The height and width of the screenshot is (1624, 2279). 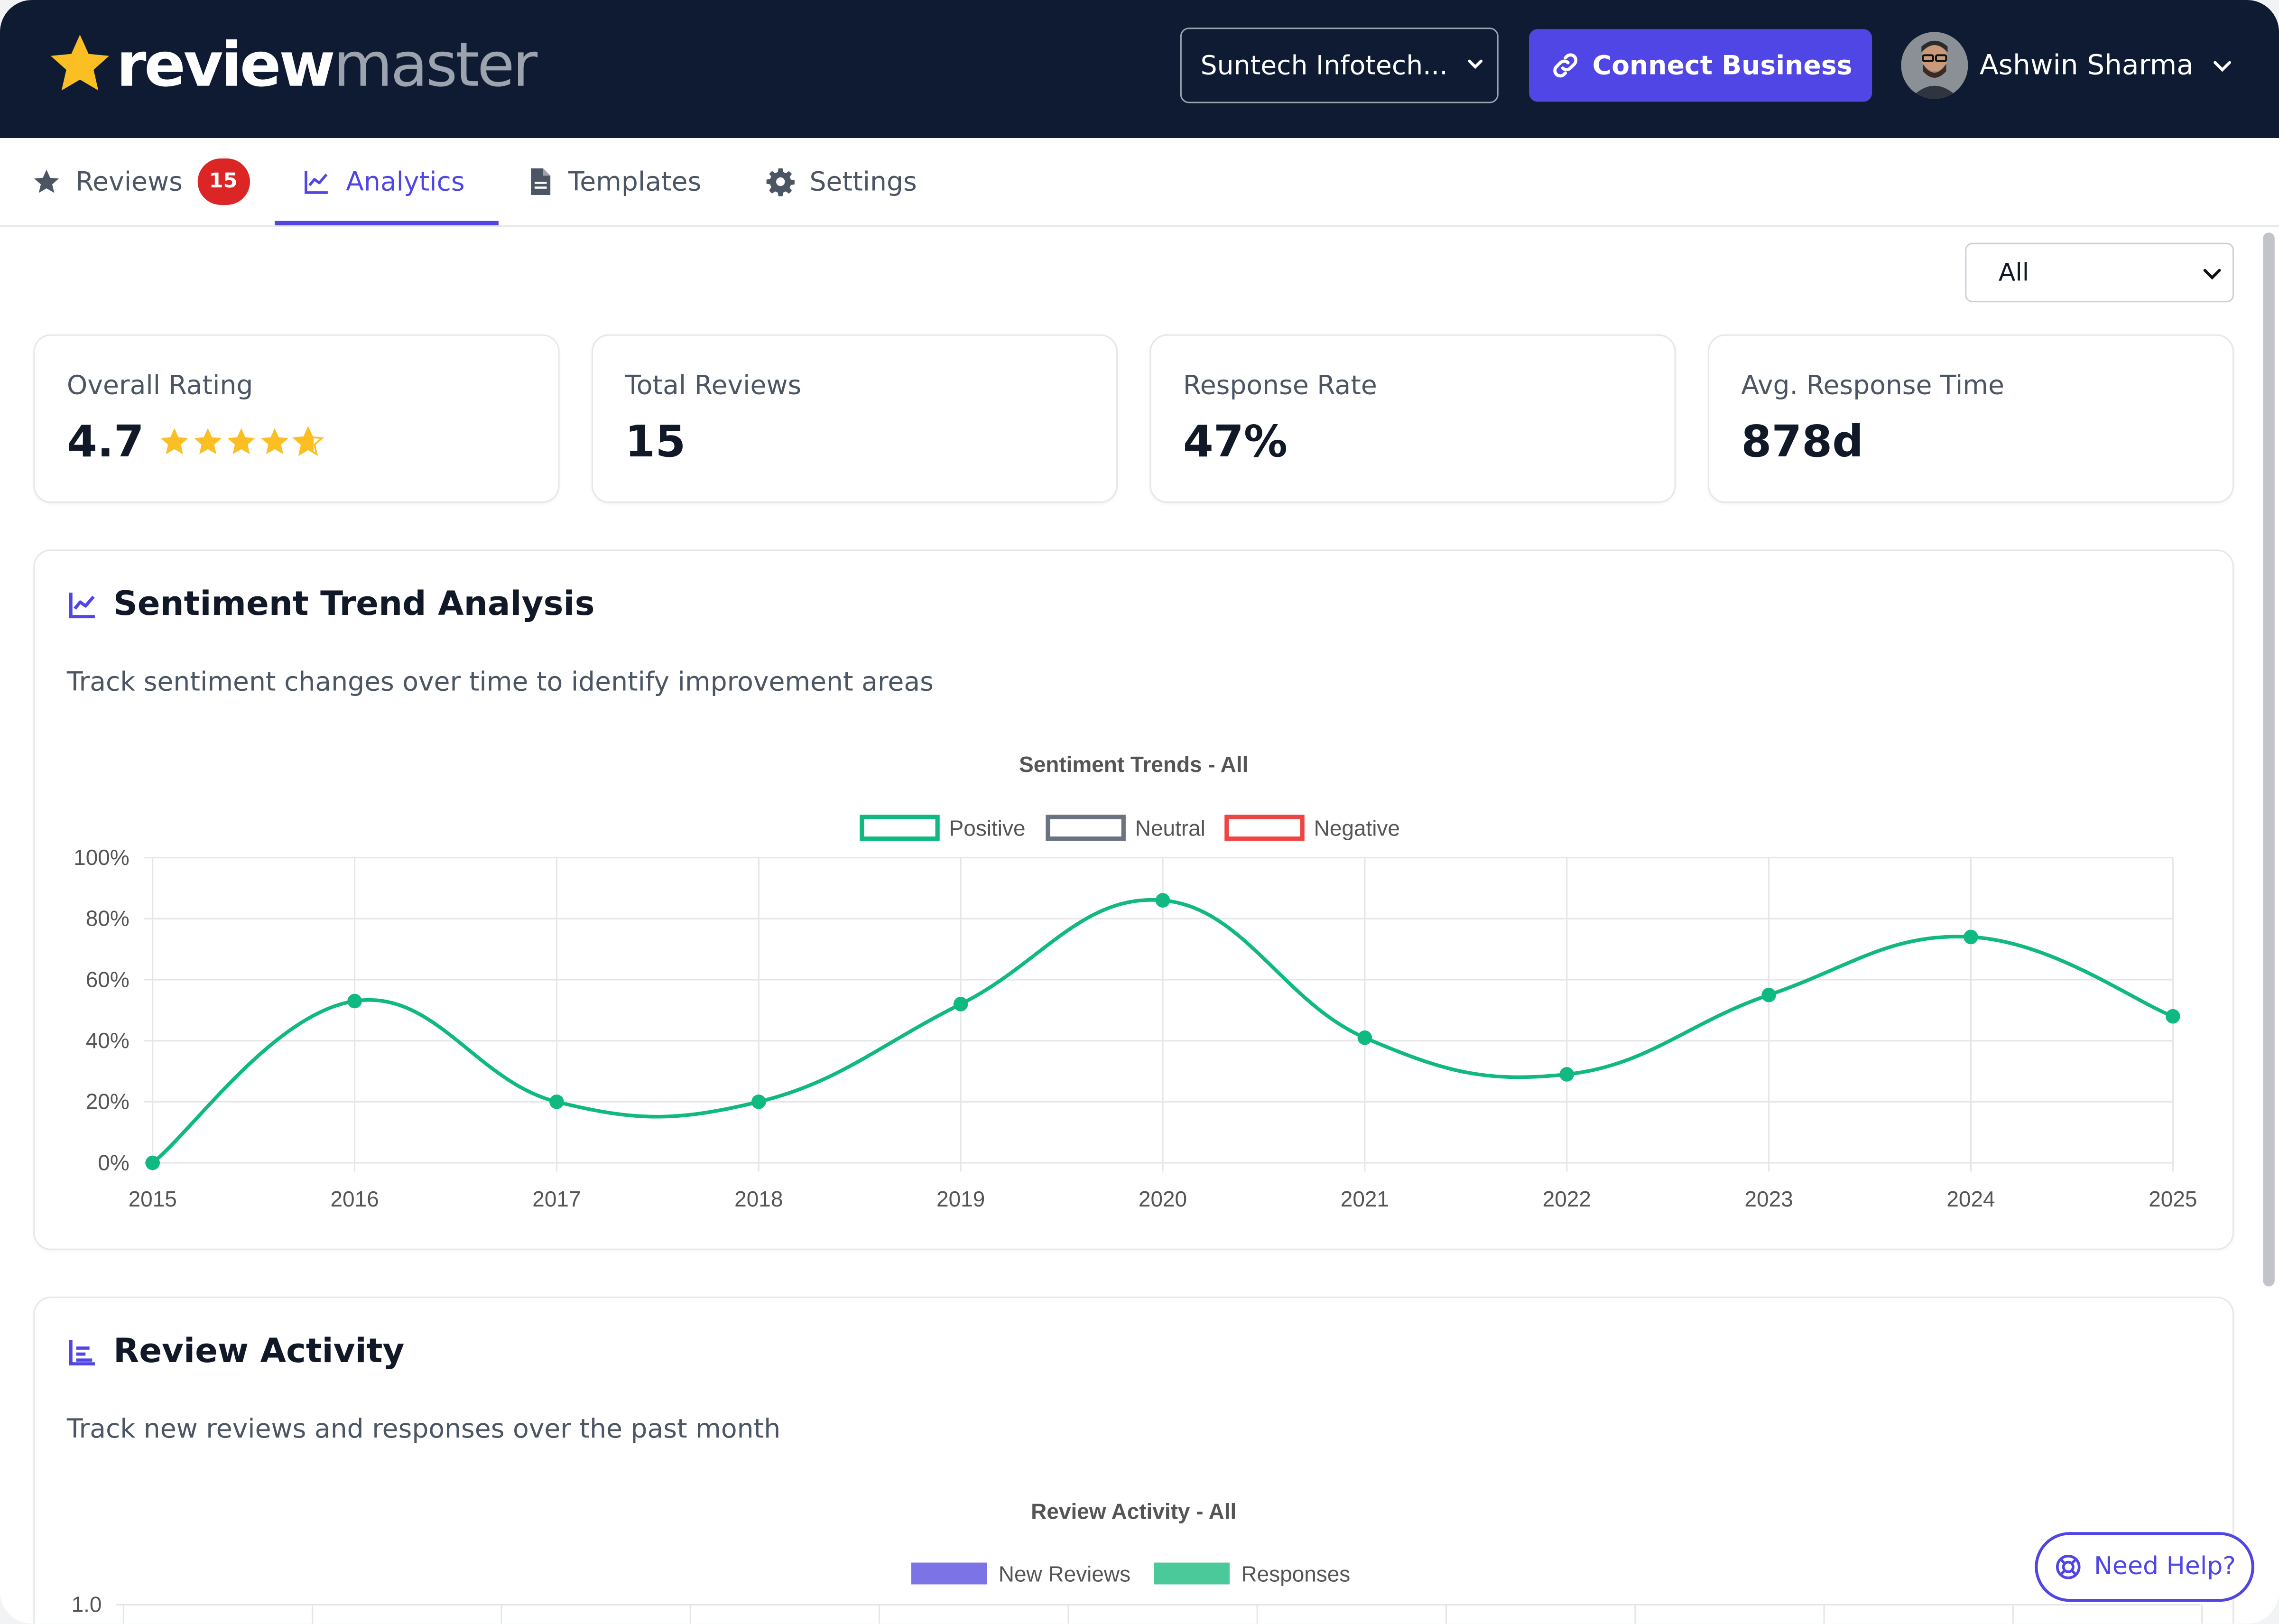 I want to click on stat-value: 878d, so click(x=1802, y=442).